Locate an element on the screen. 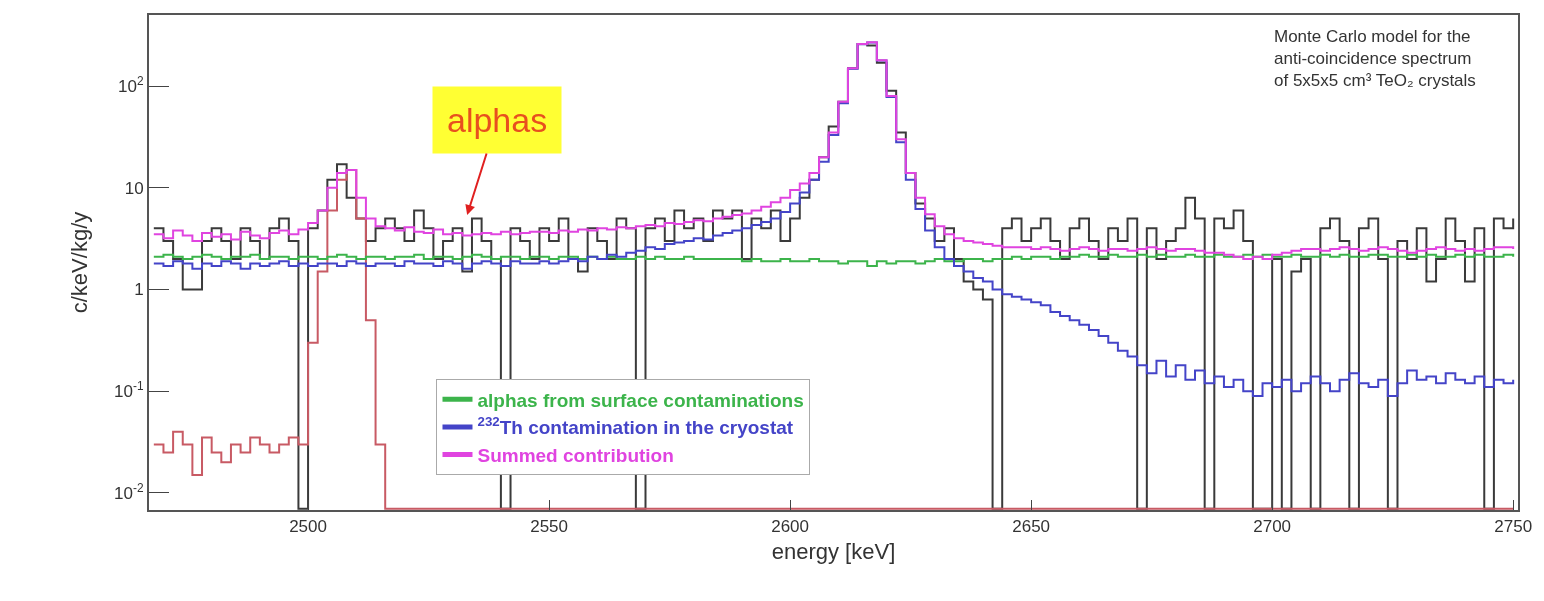 The height and width of the screenshot is (601, 1544). x-tick-label: 2650 is located at coordinates (1031, 527).